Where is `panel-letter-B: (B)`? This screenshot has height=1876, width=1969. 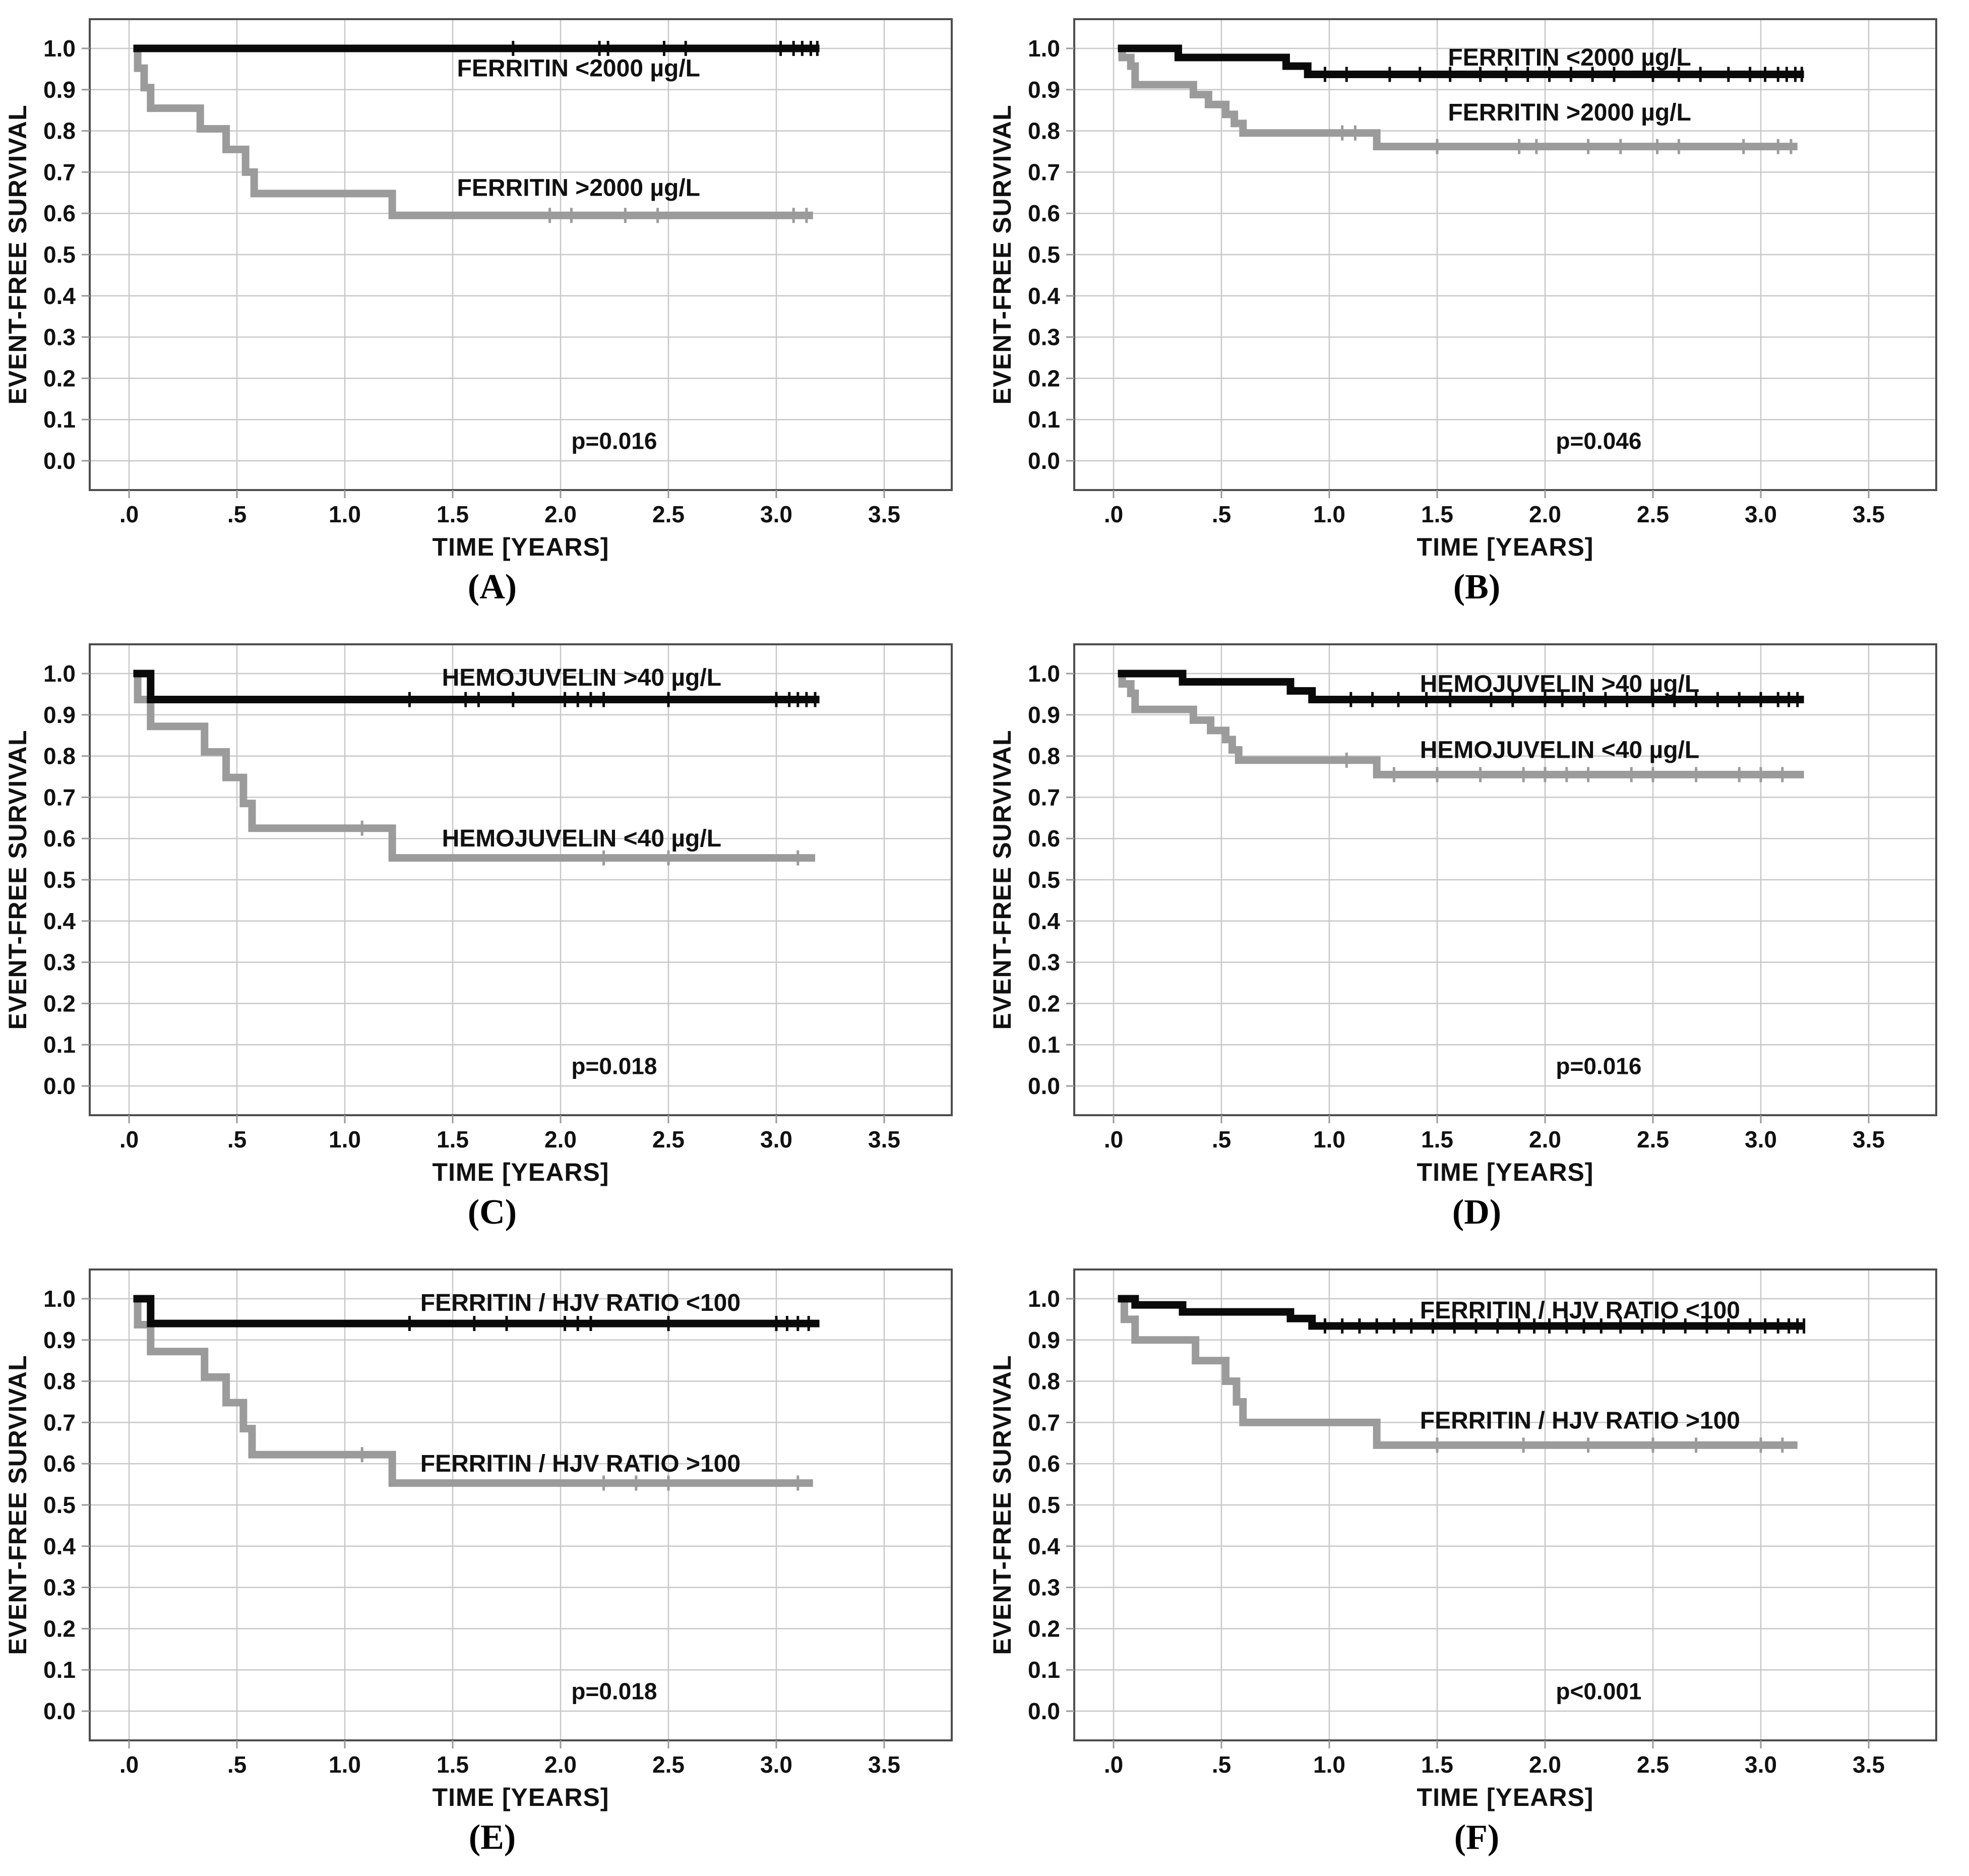 panel-letter-B: (B) is located at coordinates (1477, 587).